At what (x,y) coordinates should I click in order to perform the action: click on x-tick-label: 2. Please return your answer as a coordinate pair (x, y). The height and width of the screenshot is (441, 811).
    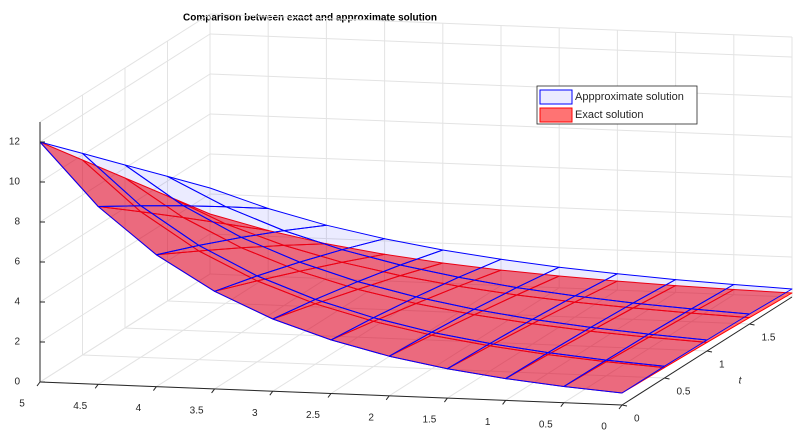
    Looking at the image, I should click on (371, 417).